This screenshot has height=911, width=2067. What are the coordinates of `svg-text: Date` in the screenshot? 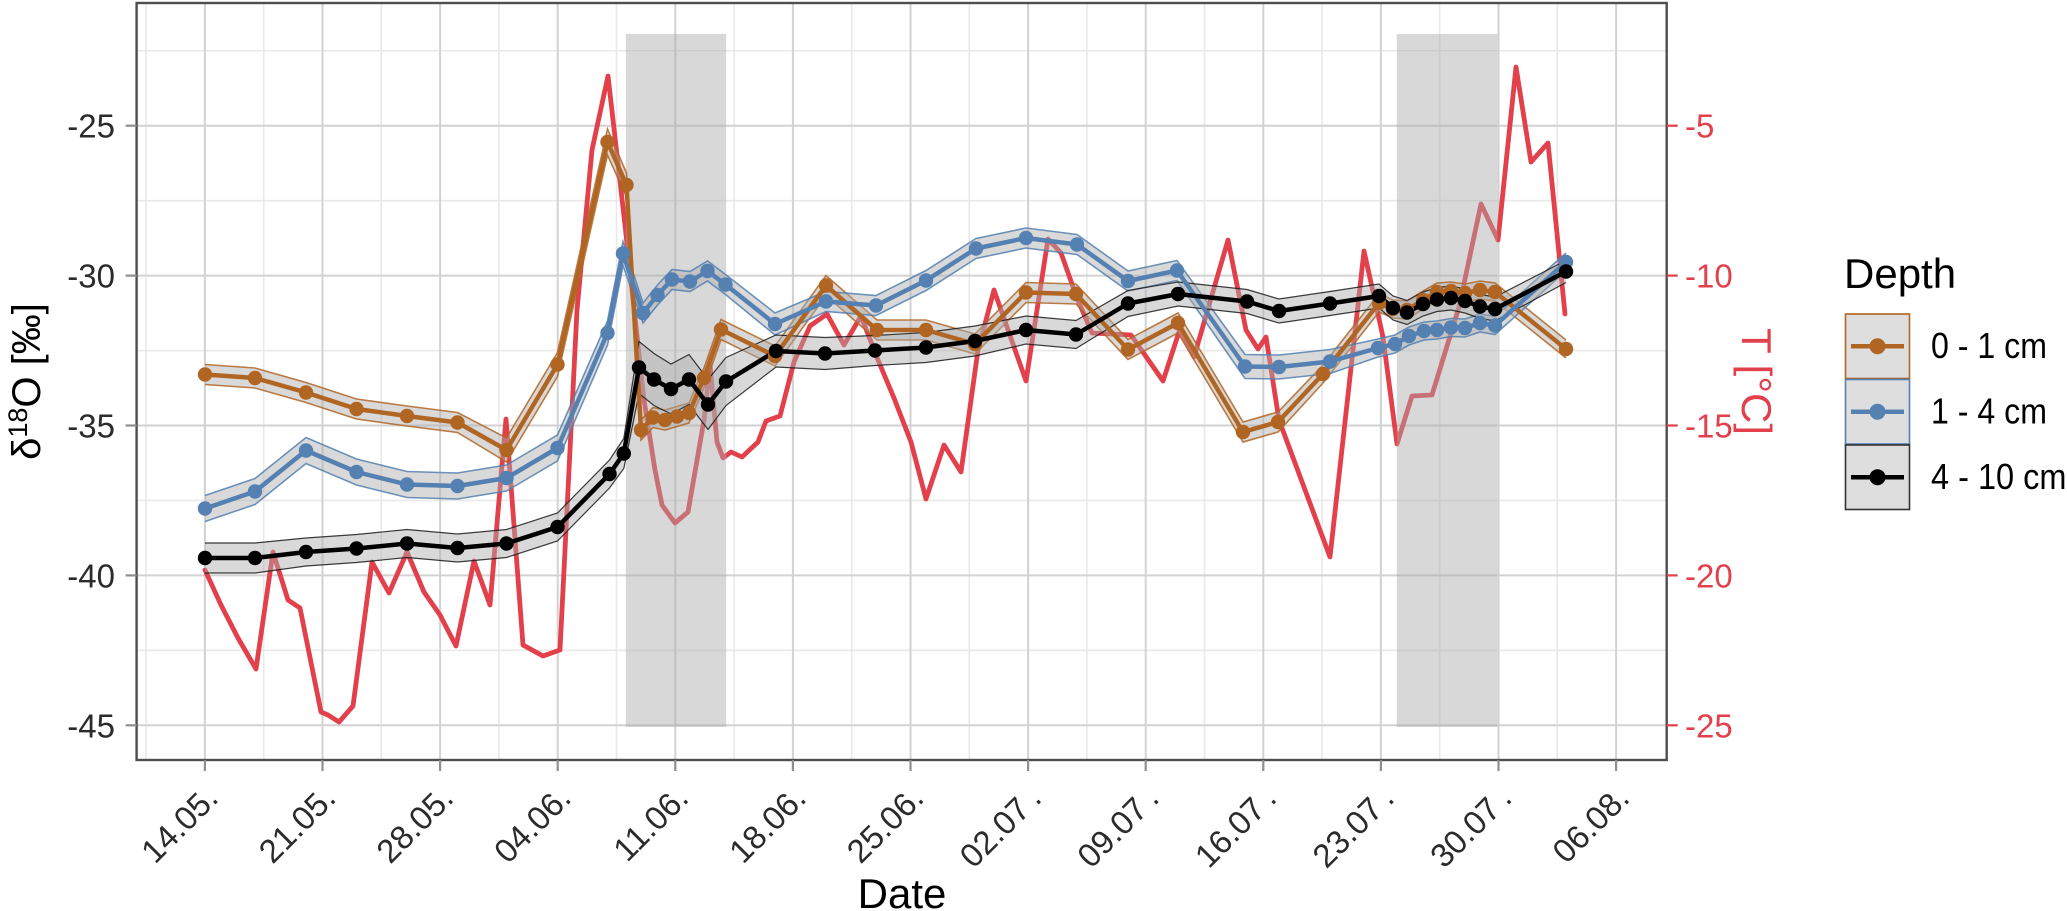 It's located at (902, 890).